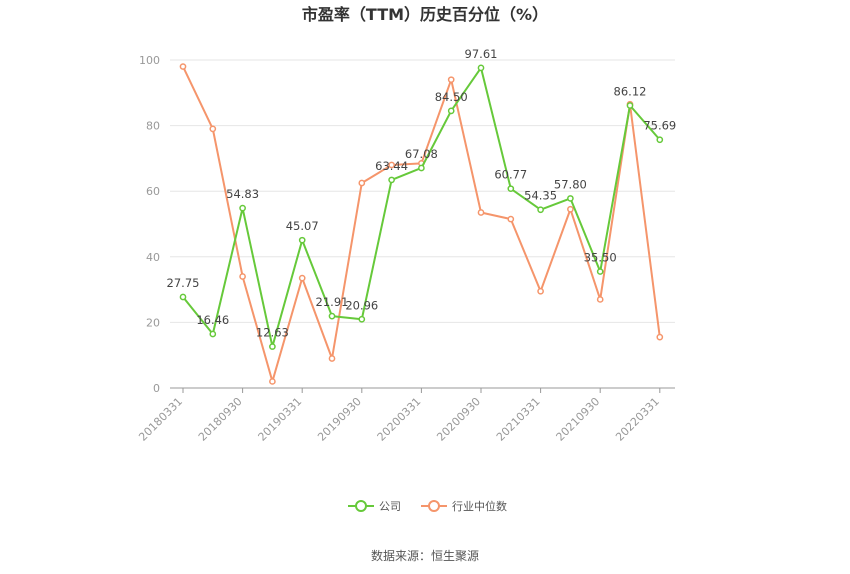 Image resolution: width=850 pixels, height=574 pixels. What do you see at coordinates (637, 419) in the screenshot?
I see `x-tick-label: 20220331` at bounding box center [637, 419].